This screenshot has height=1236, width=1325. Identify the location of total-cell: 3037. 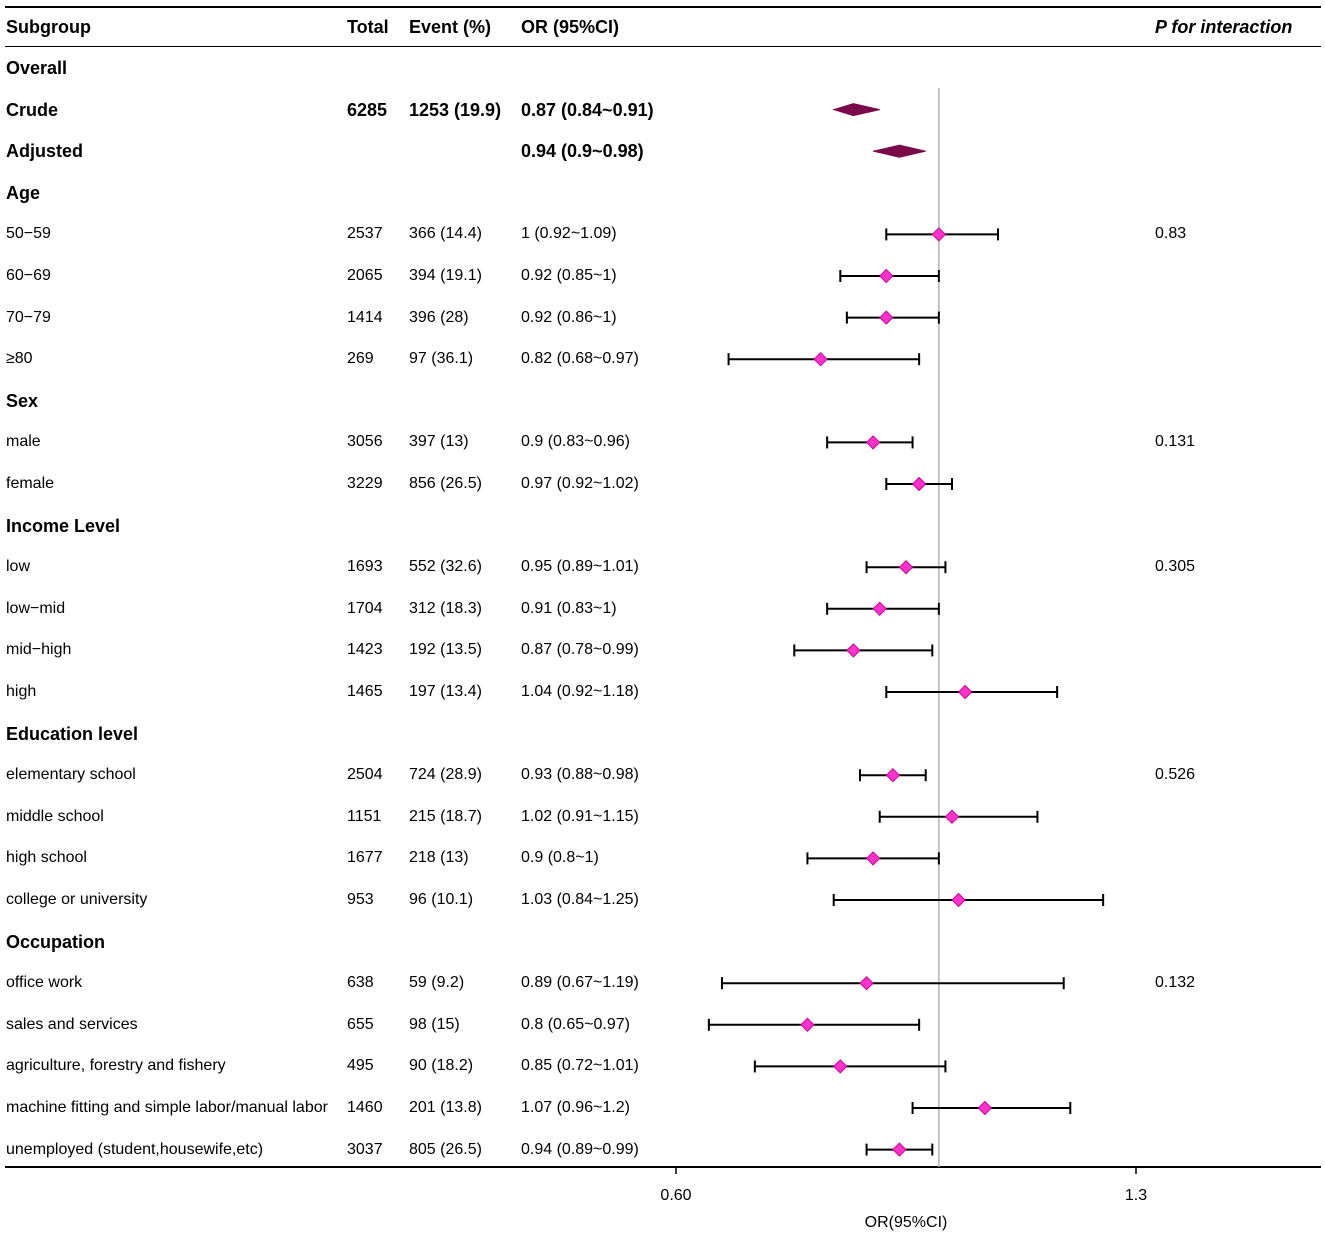
(365, 1149).